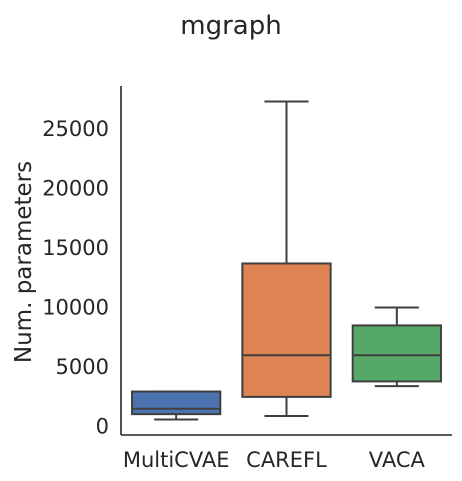  Describe the element at coordinates (75, 188) in the screenshot. I see `y-tick-label: 20000` at that location.